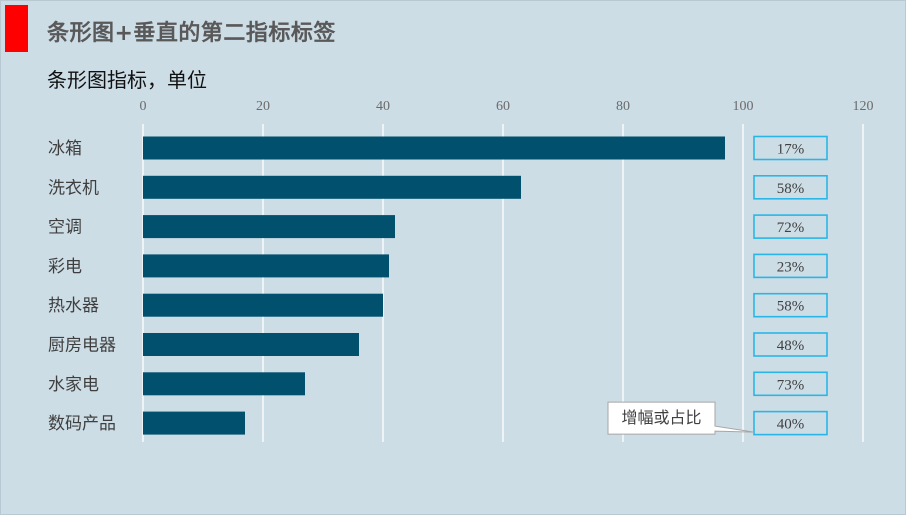  I want to click on x-tick-label: 100, so click(743, 106).